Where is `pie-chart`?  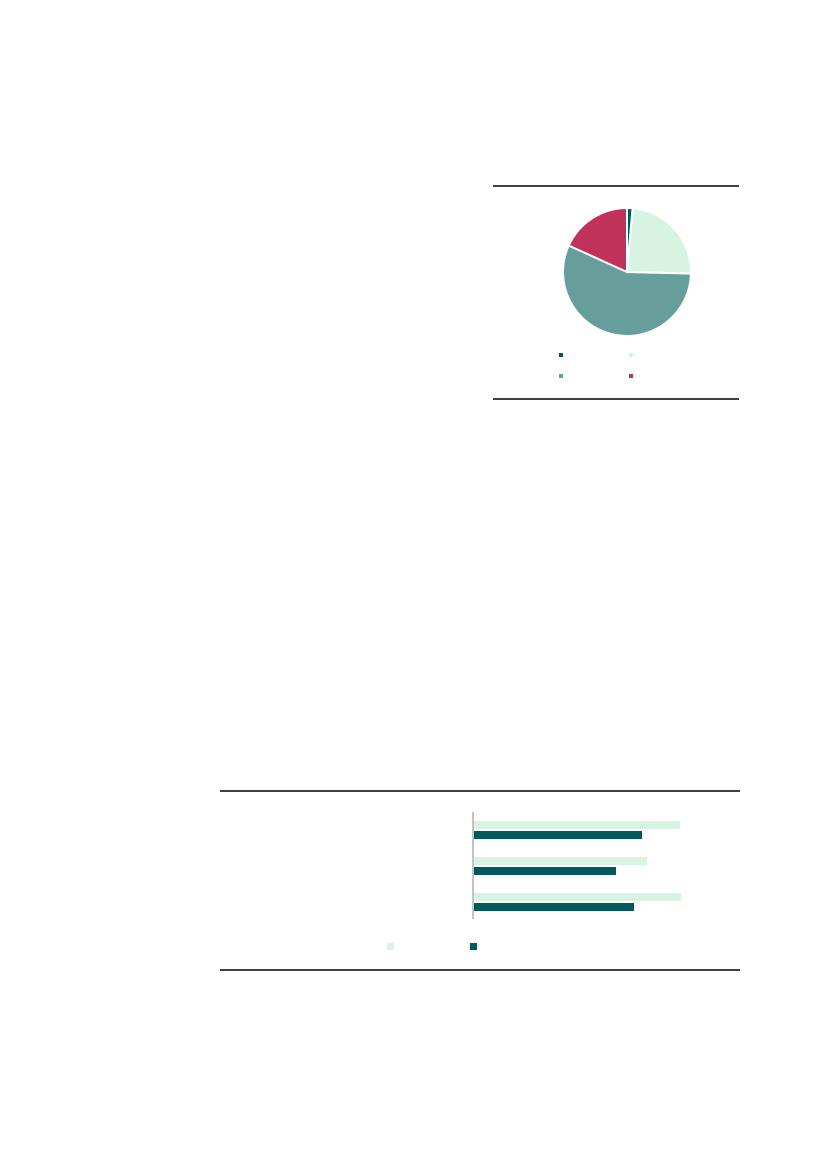 pie-chart is located at coordinates (616, 292).